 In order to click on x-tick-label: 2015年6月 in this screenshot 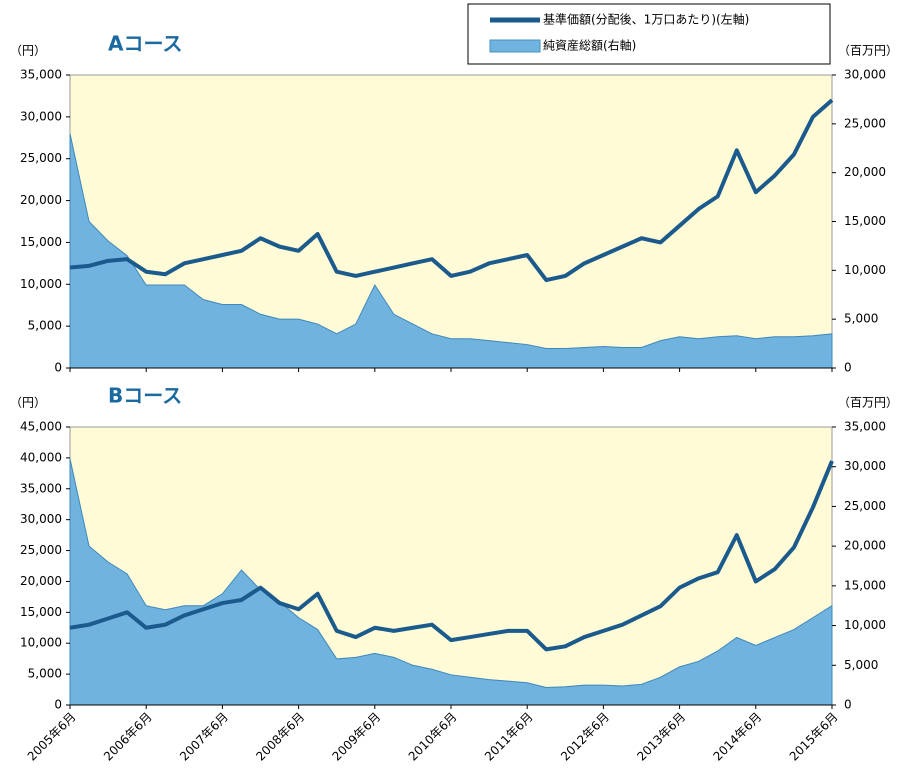, I will do `click(814, 737)`.